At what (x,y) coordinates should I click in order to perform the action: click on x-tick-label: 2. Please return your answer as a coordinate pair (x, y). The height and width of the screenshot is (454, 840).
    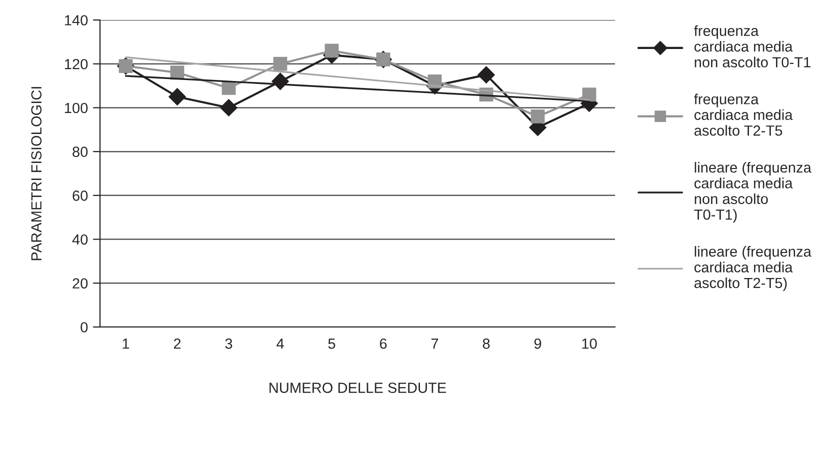
    Looking at the image, I should click on (177, 343).